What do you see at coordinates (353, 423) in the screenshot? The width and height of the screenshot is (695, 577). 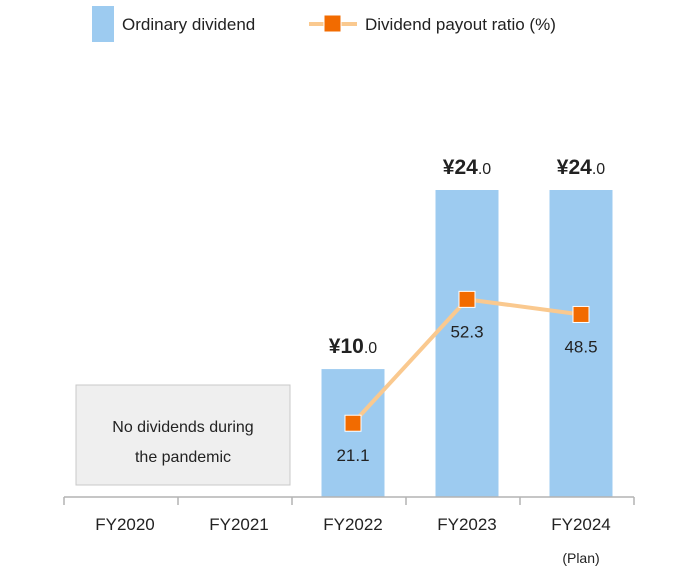 I see `ratio-marker-fy2022` at bounding box center [353, 423].